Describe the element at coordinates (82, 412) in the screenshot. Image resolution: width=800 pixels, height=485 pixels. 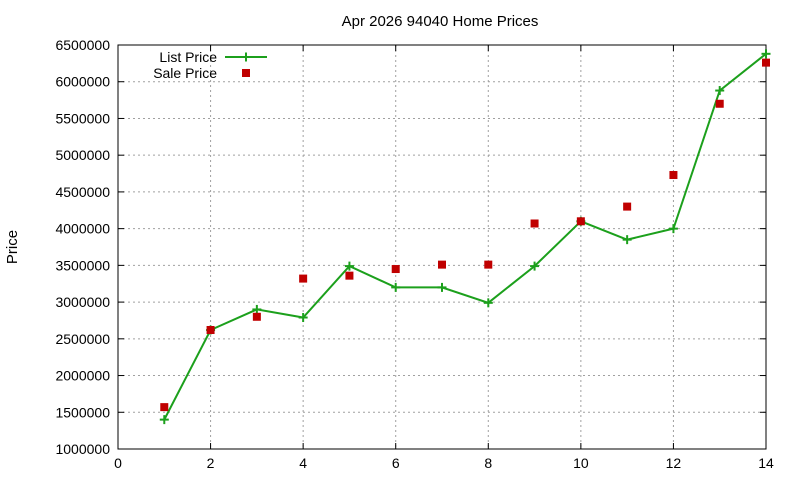
I see `y-tick-label: 1500000` at that location.